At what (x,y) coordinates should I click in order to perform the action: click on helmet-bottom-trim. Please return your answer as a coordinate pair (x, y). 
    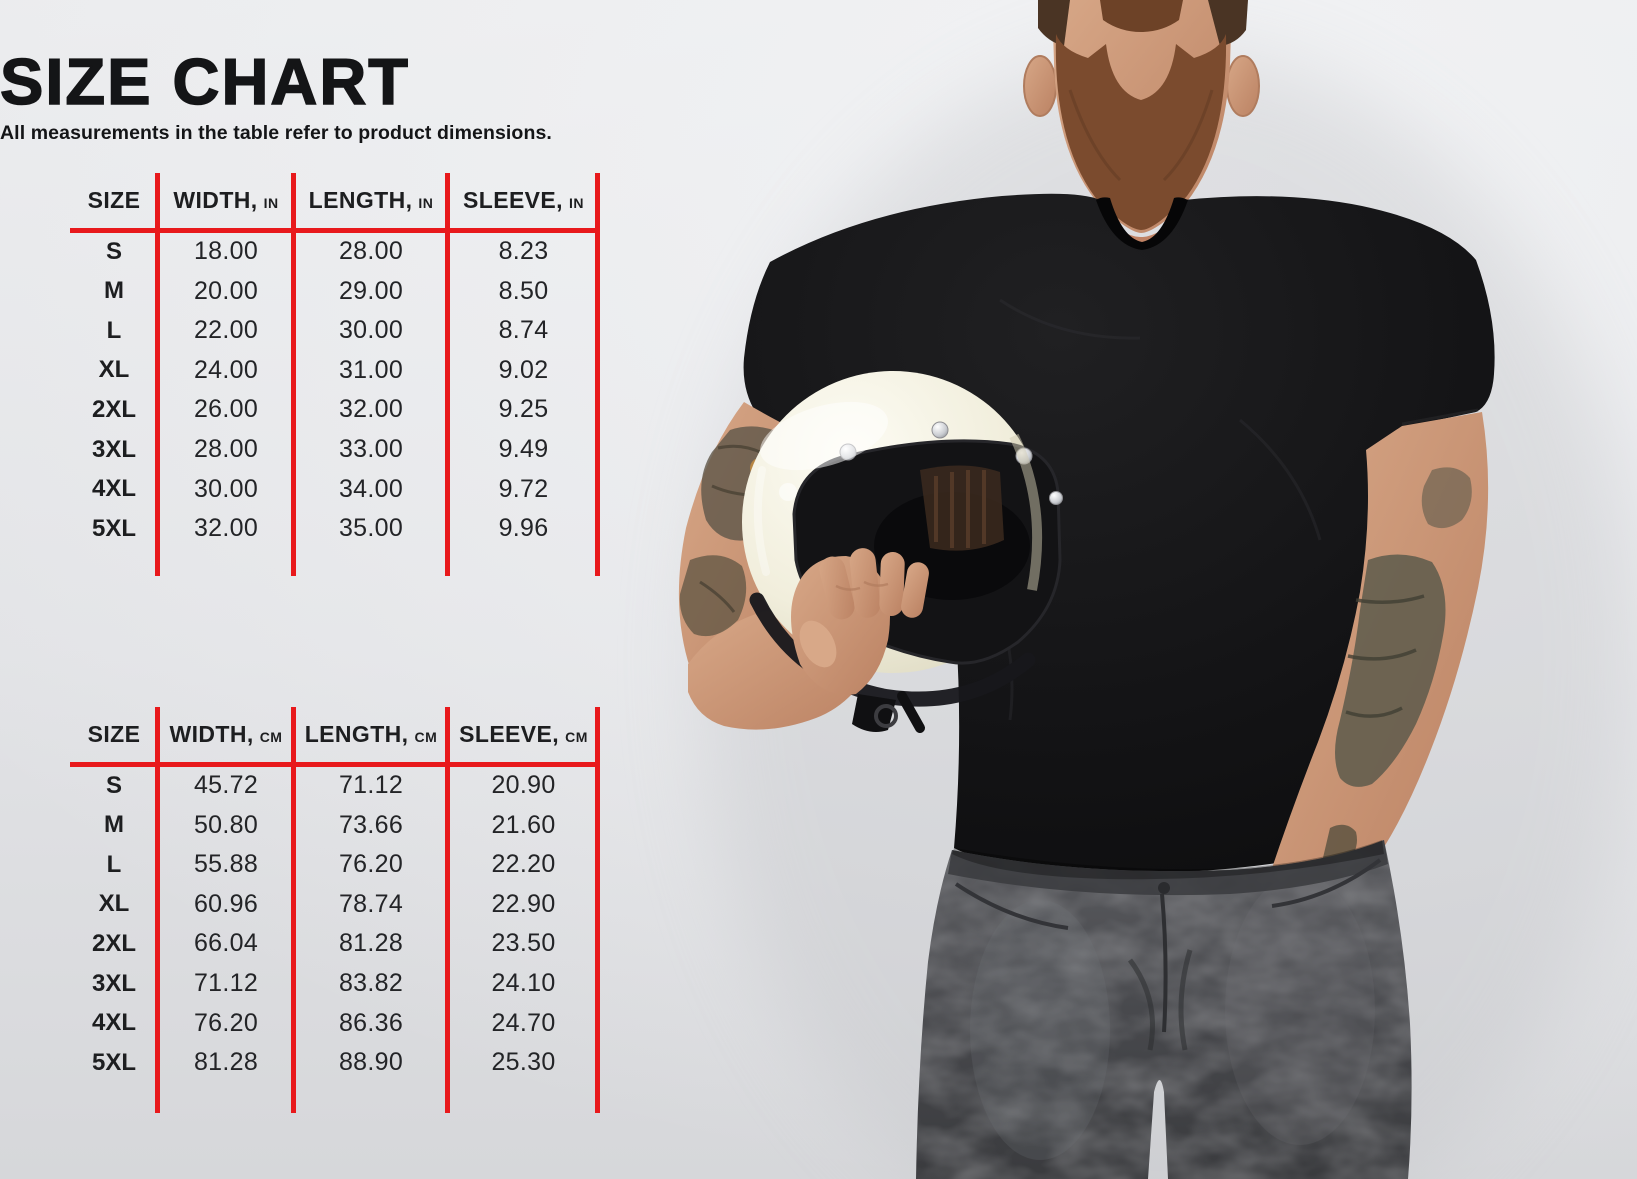
    Looking at the image, I should click on (892, 649).